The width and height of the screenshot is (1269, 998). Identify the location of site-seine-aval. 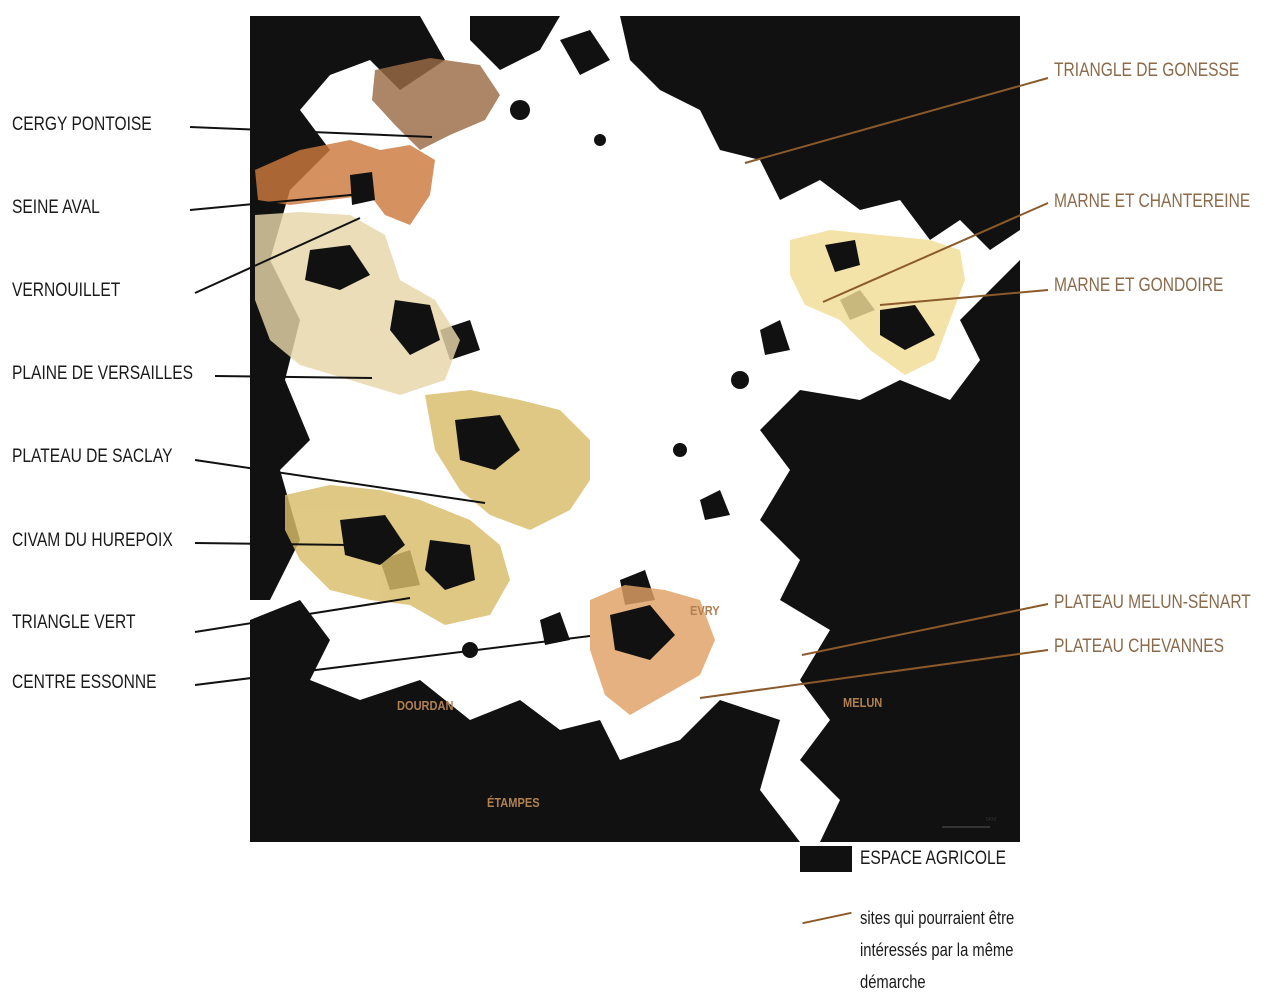
(345, 182).